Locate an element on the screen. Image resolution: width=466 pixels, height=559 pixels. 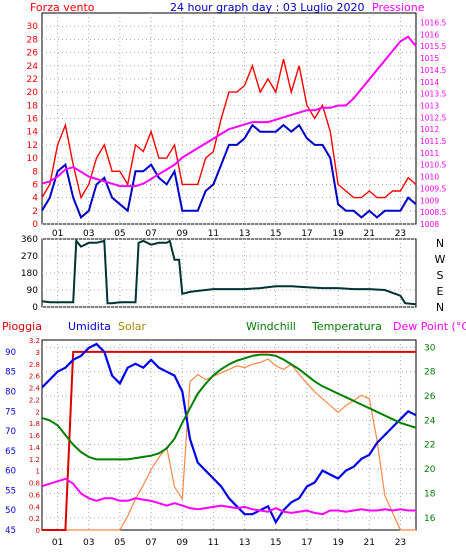
rain-ytick-label: 1.6 is located at coordinates (35, 436).